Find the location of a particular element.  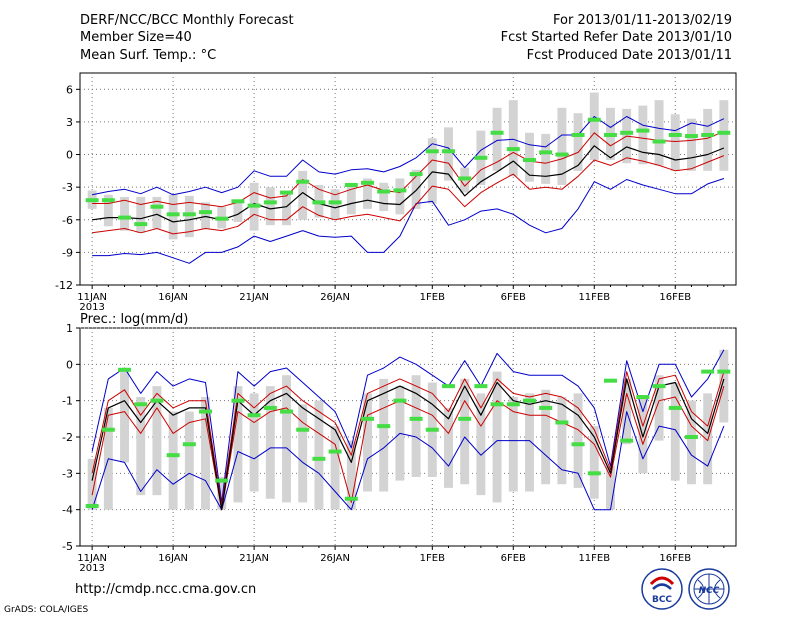

y-tick-label: -2 is located at coordinates (67, 437).